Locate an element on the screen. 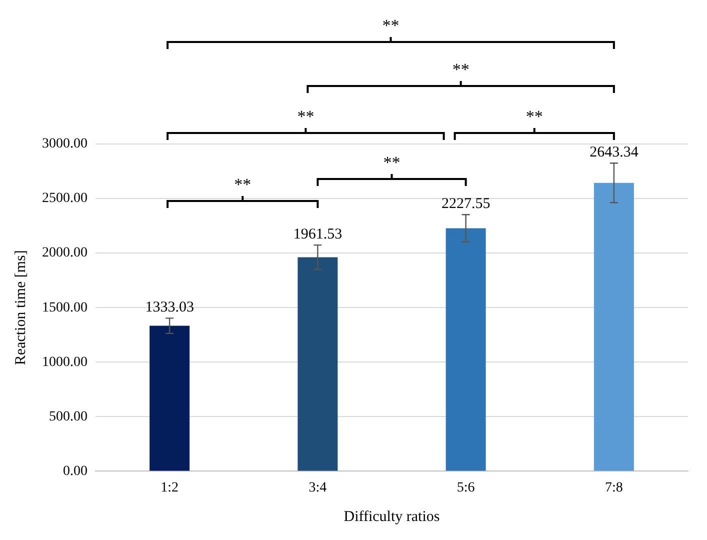 Image resolution: width=707 pixels, height=540 pixels. y-tick-label: 500.00 is located at coordinates (68, 416).